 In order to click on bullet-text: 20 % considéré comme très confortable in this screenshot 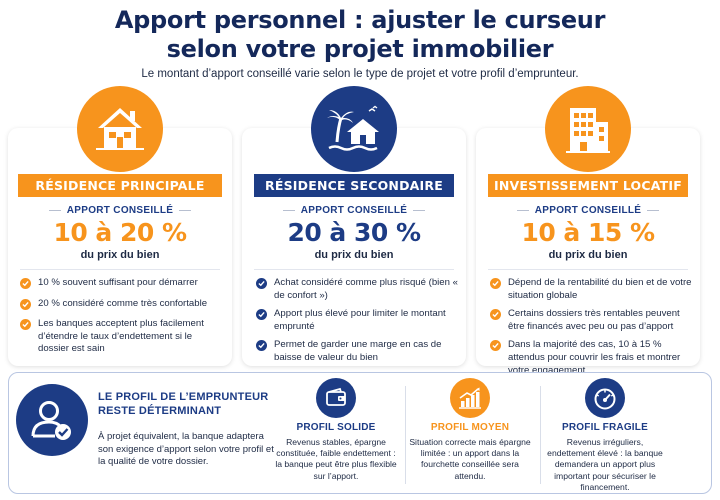, I will do `click(123, 303)`.